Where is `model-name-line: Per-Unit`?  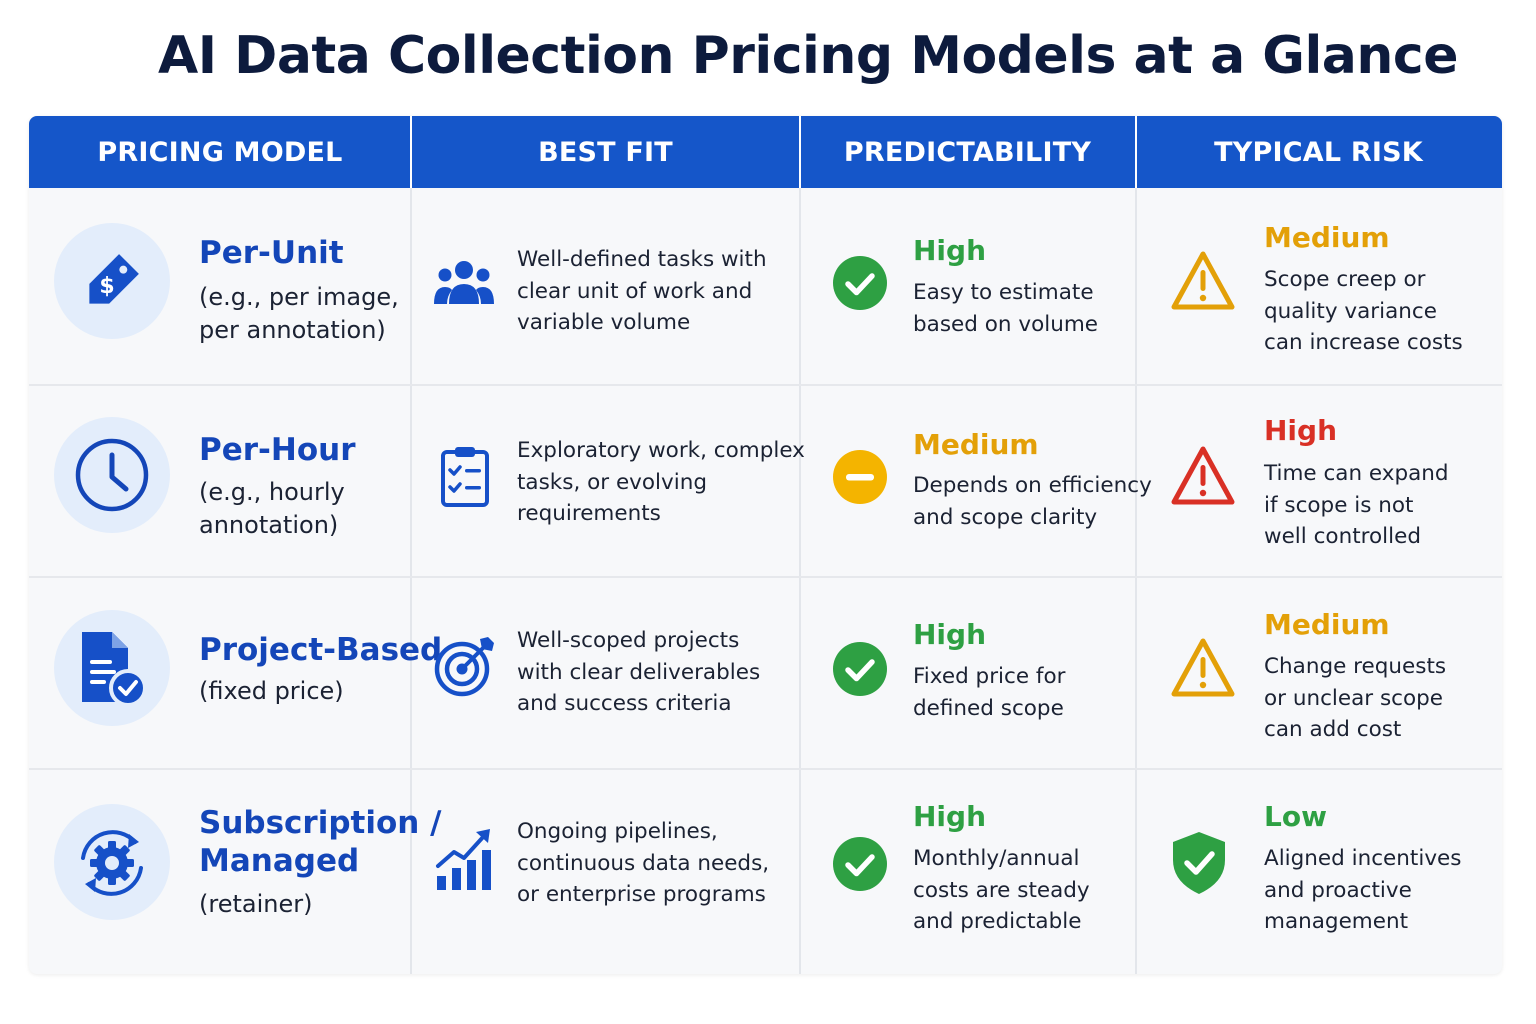 model-name-line: Per-Unit is located at coordinates (271, 253).